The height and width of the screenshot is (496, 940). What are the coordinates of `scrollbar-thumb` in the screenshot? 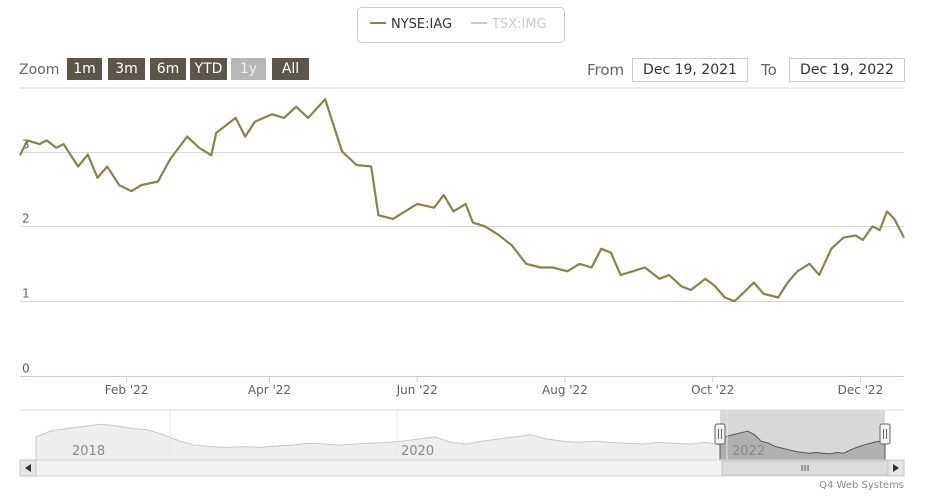 It's located at (805, 468).